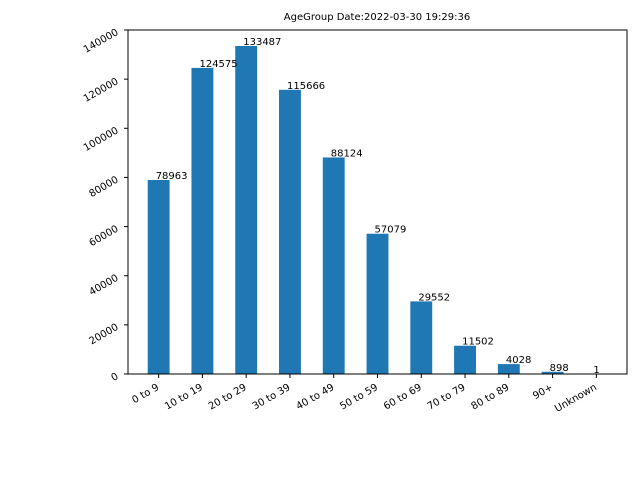 The height and width of the screenshot is (480, 640). I want to click on data-label-2: 133487, so click(262, 42).